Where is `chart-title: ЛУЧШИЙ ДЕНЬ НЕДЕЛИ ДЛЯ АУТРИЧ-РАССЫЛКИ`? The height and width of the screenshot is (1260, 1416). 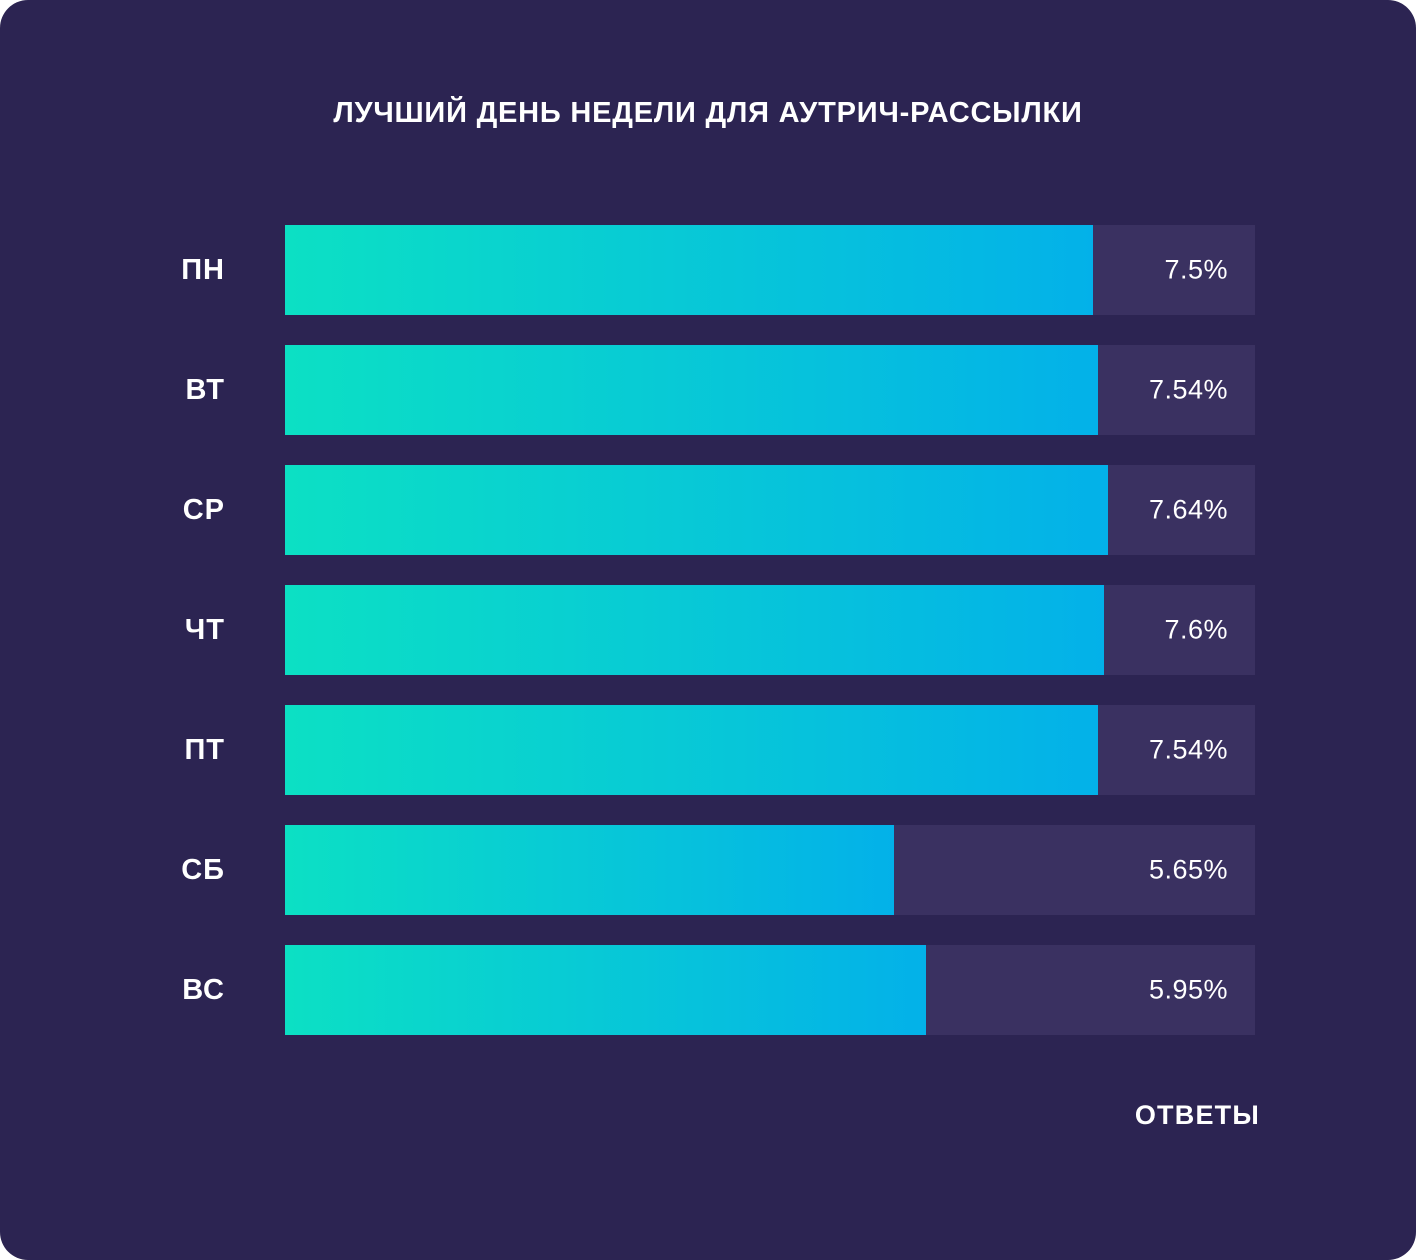
chart-title: ЛУЧШИЙ ДЕНЬ НЕДЕЛИ ДЛЯ АУТРИЧ-РАССЫЛКИ is located at coordinates (708, 113).